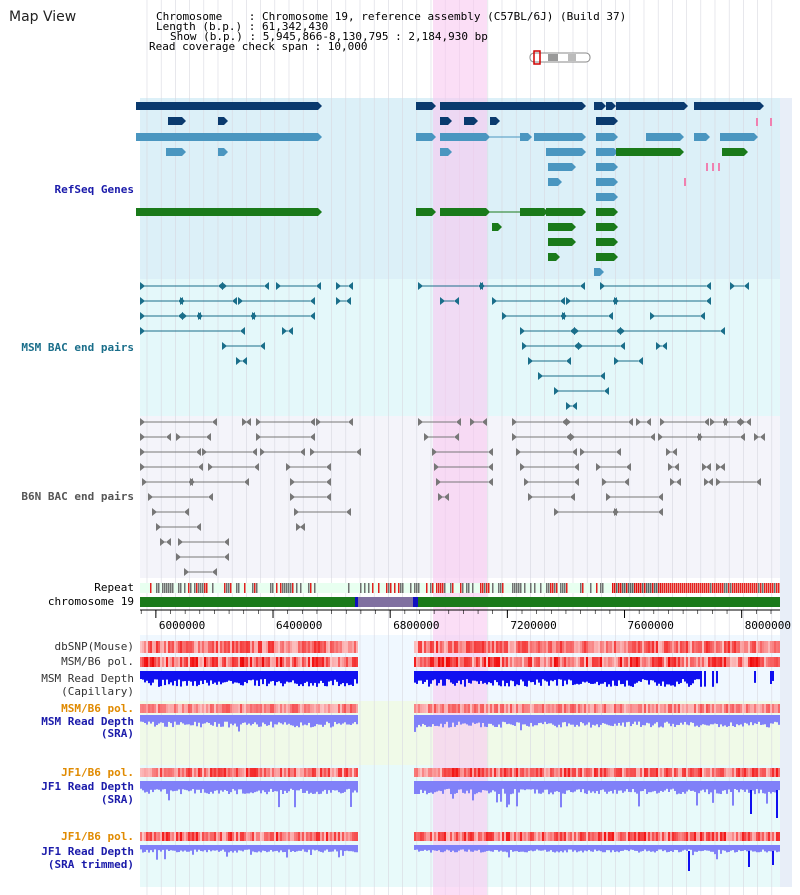  I want to click on track-label-msm-b6-pol-2: MSM/B6 pol., so click(97, 708).